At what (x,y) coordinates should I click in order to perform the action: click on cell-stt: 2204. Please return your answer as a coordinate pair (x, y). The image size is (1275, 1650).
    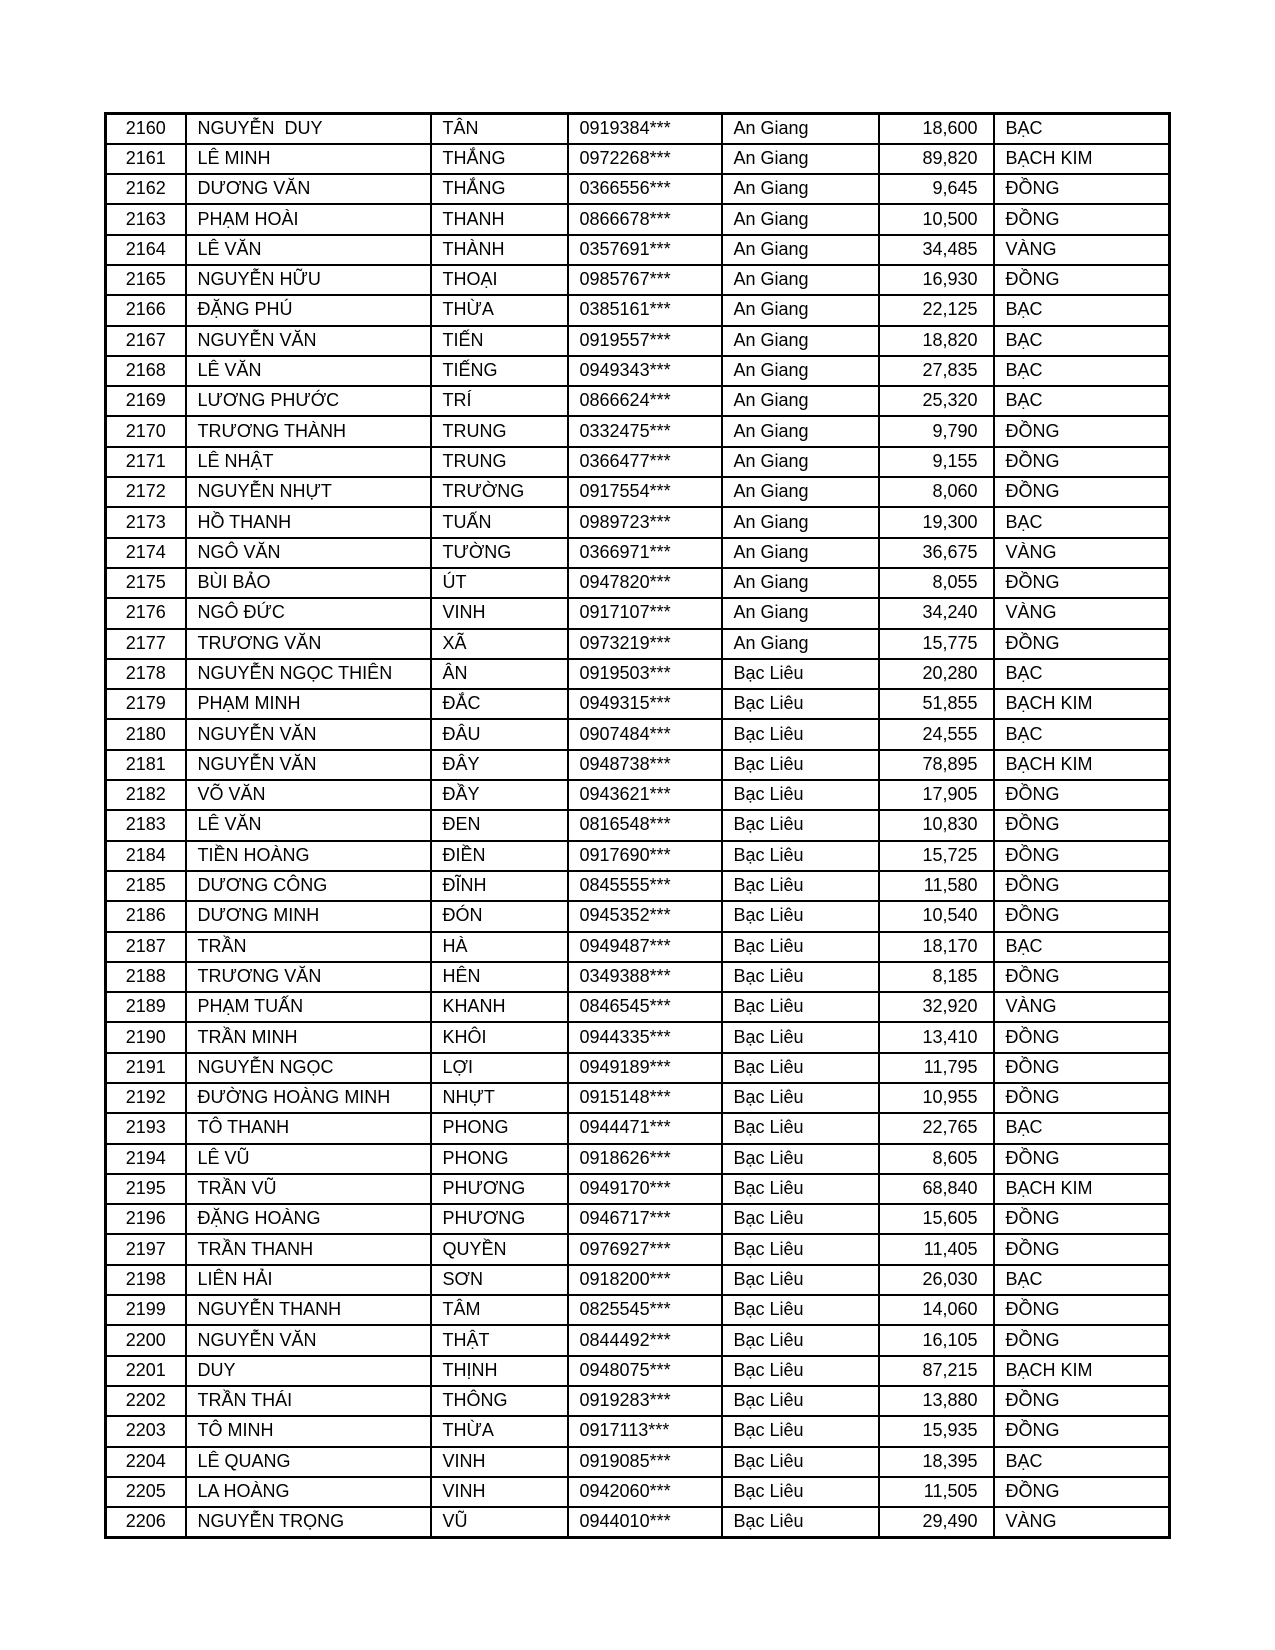
    Looking at the image, I should click on (145, 1461).